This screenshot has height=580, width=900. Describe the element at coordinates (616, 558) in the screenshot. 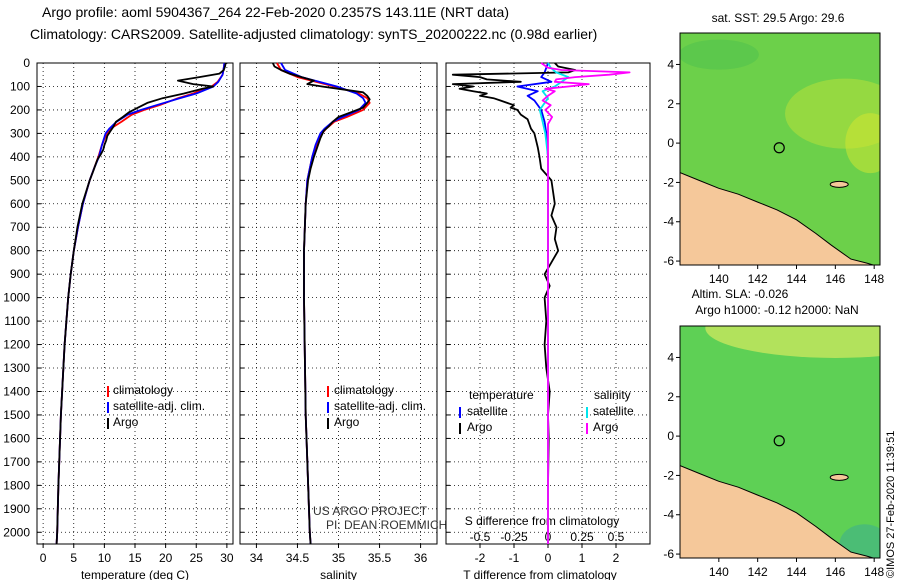

I see `x-tick-label-difference: 2` at that location.